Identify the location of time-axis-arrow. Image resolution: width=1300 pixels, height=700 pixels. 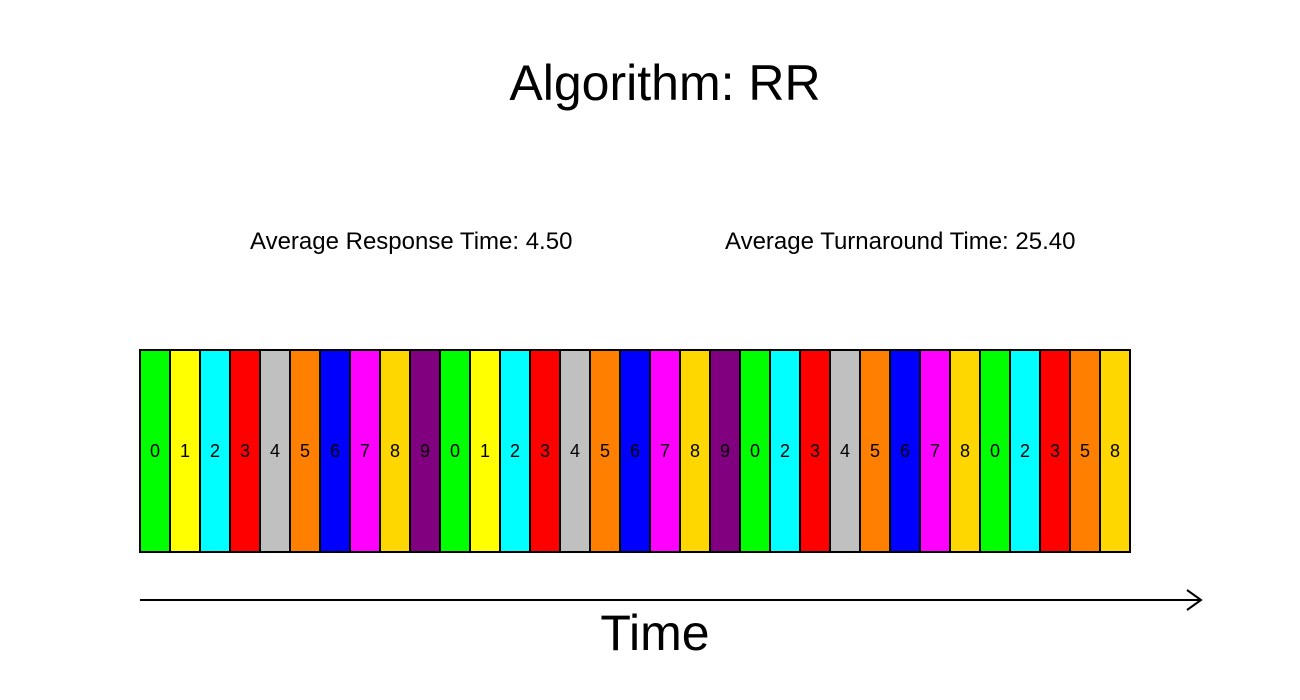
(671, 600).